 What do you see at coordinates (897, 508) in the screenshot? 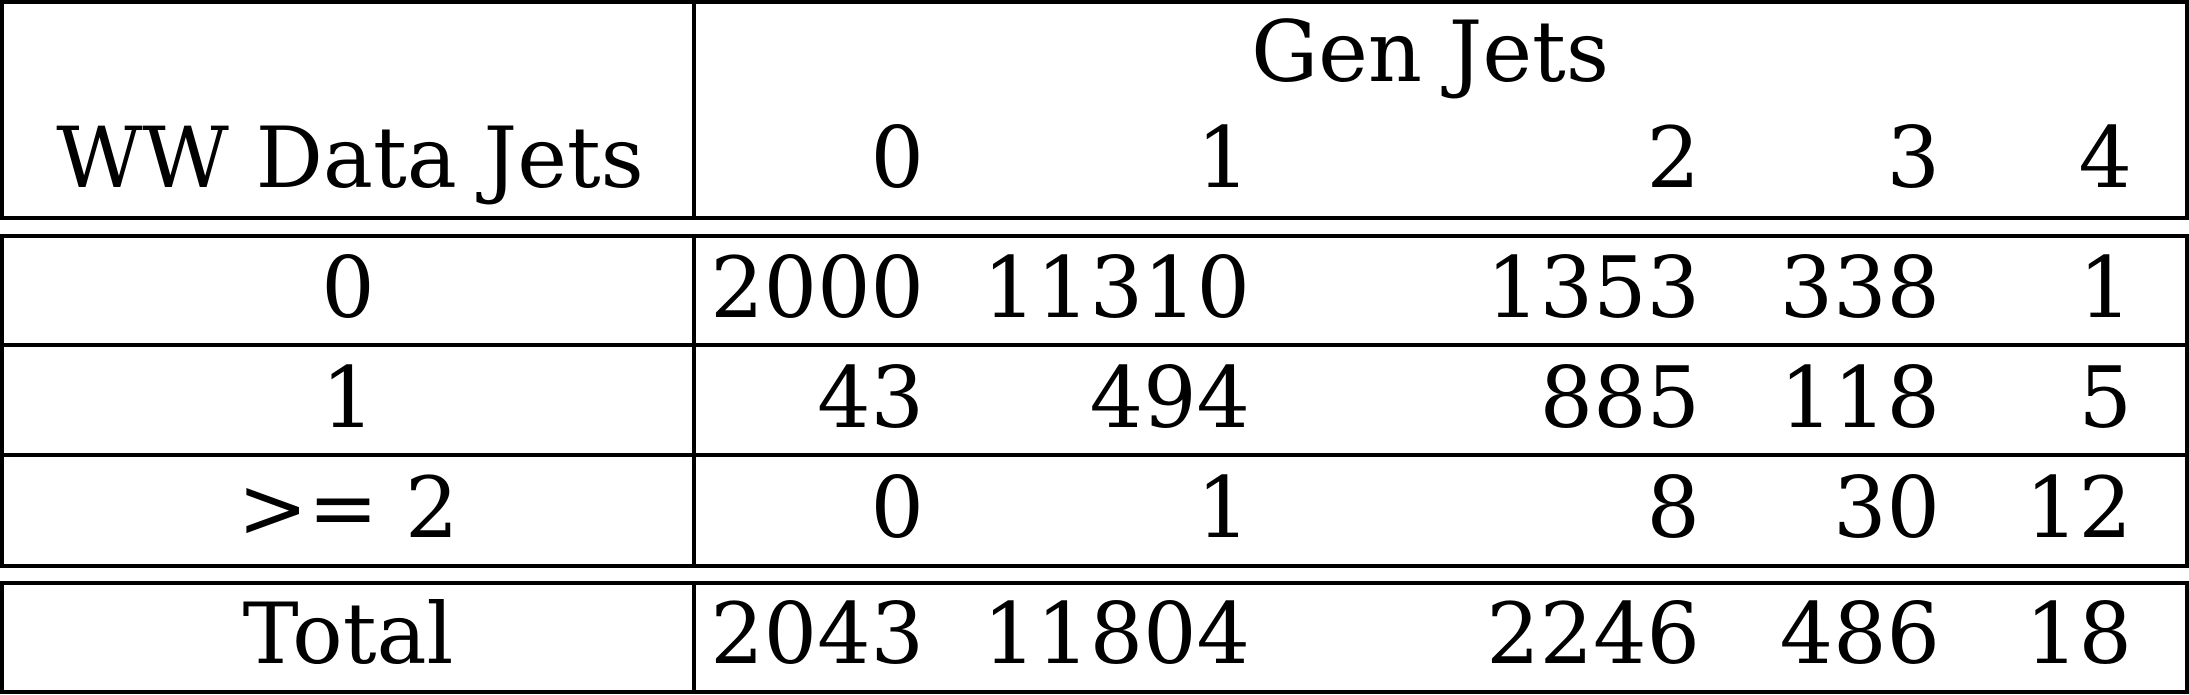
I see `table-cell: 0` at bounding box center [897, 508].